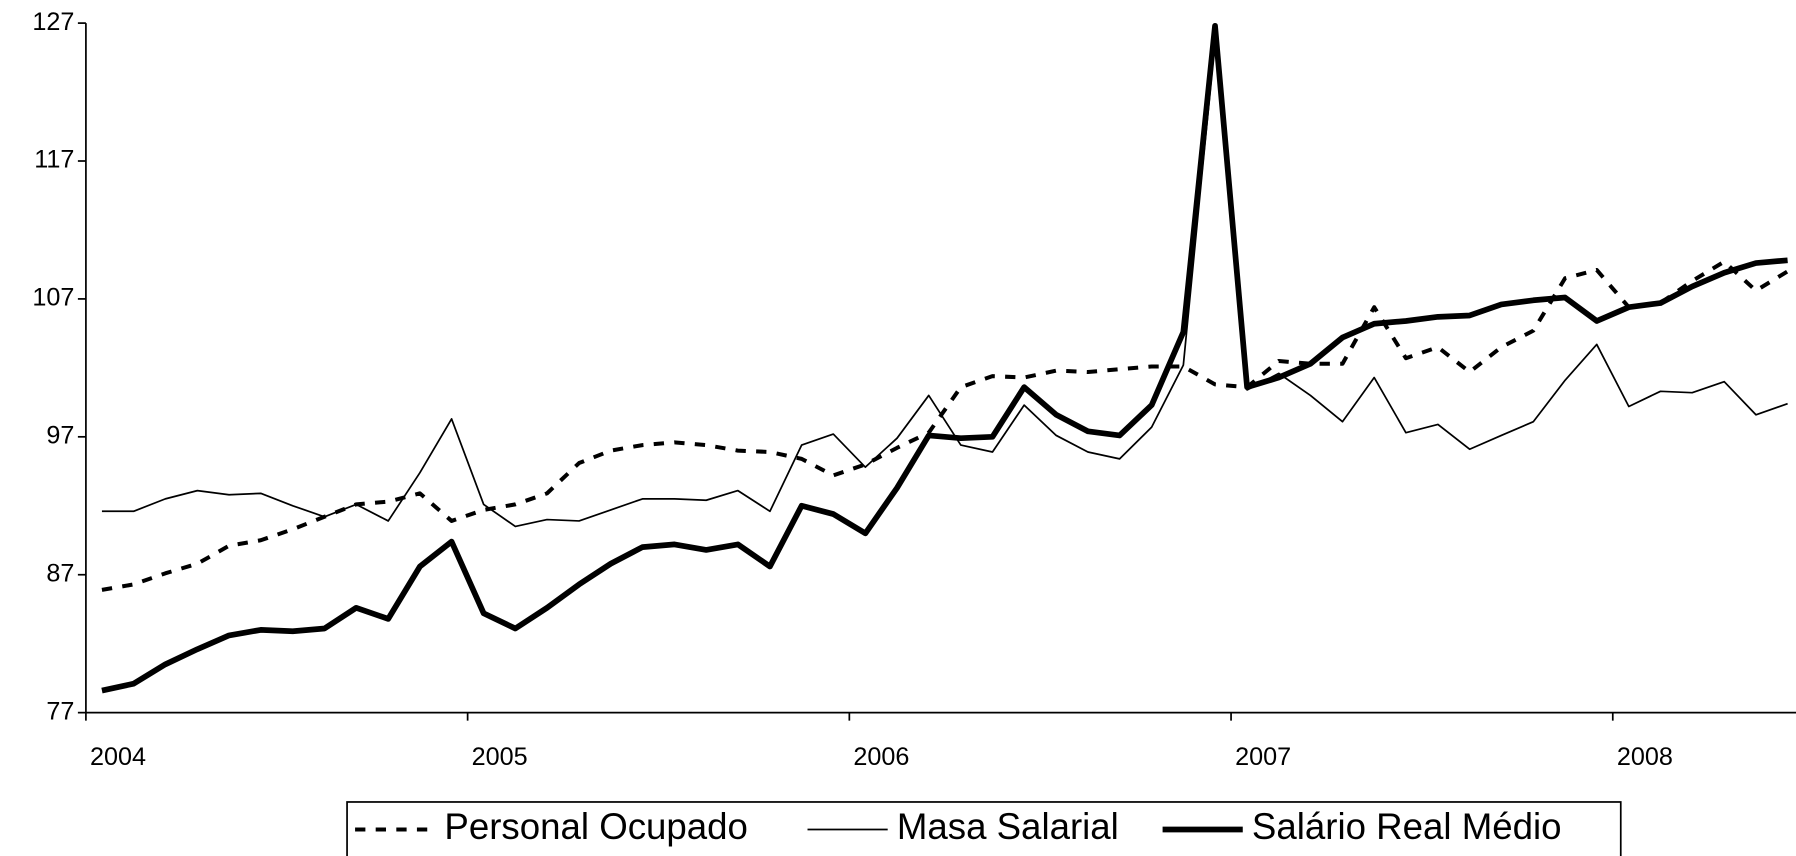 The image size is (1796, 856). I want to click on y-tick-label: 87, so click(60, 573).